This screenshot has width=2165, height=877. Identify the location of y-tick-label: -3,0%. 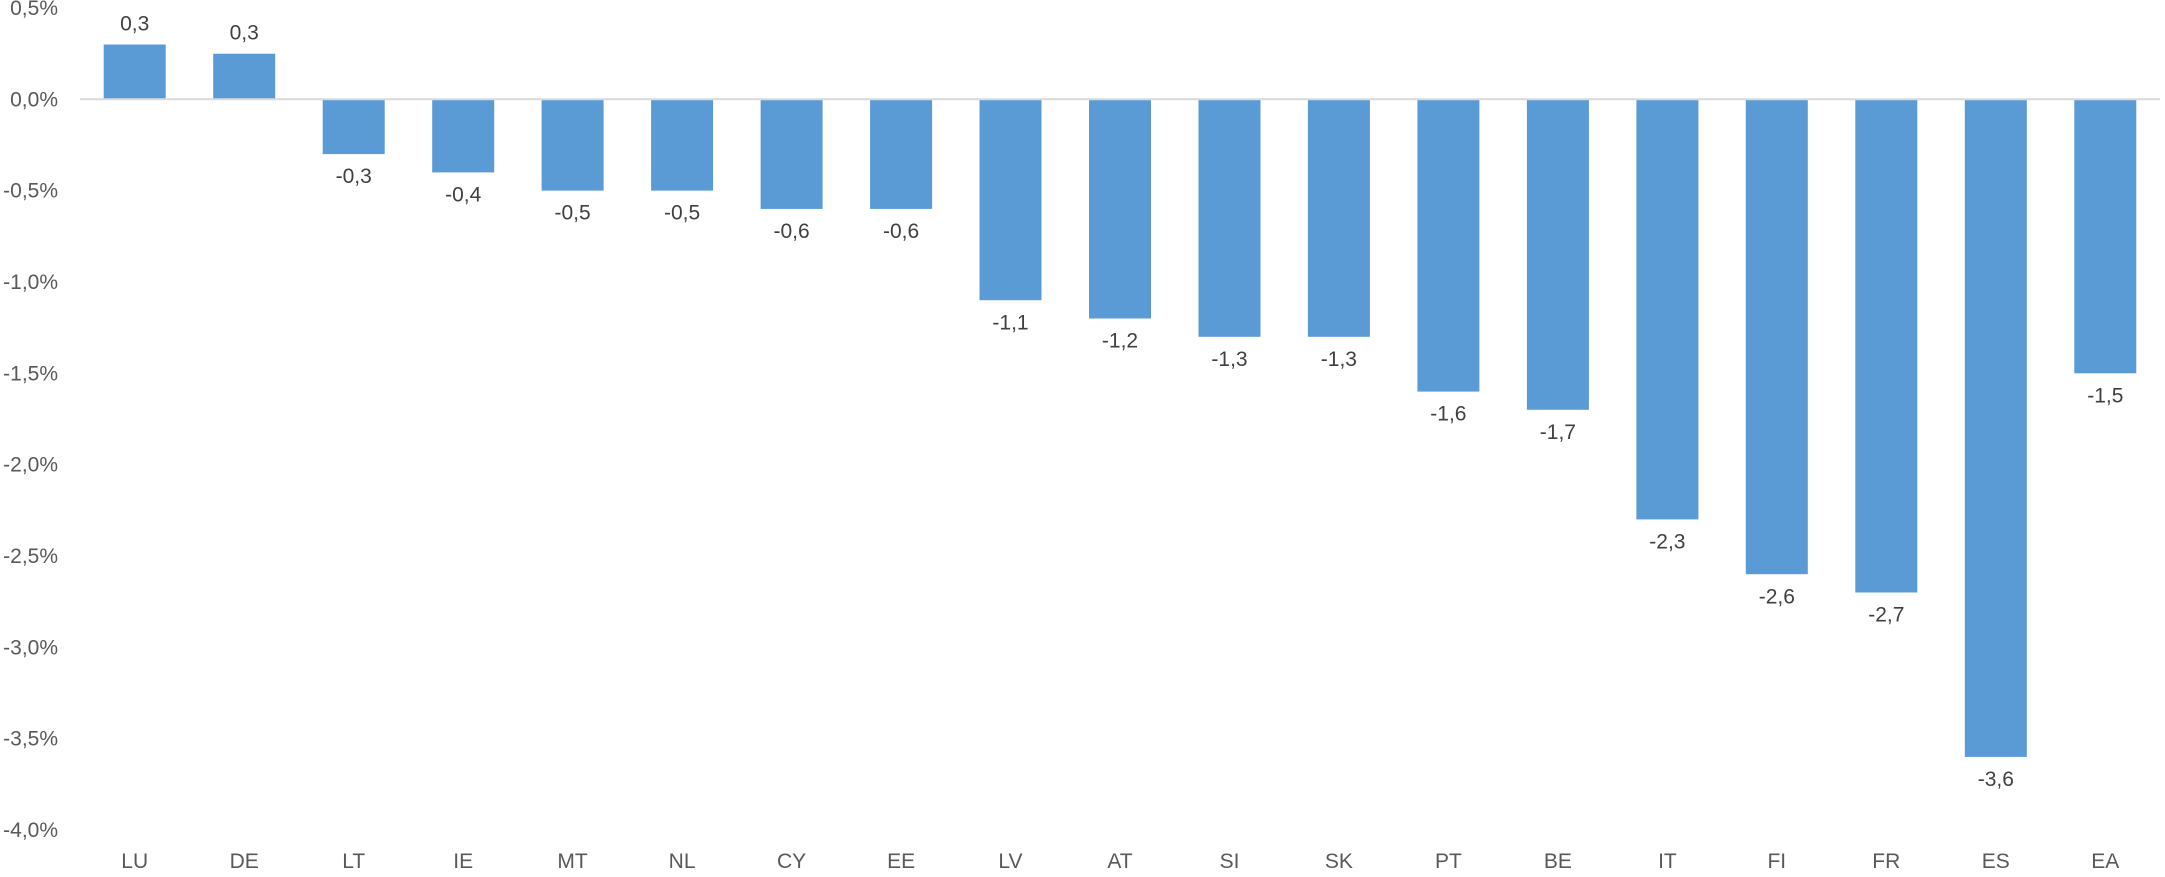
(30, 647).